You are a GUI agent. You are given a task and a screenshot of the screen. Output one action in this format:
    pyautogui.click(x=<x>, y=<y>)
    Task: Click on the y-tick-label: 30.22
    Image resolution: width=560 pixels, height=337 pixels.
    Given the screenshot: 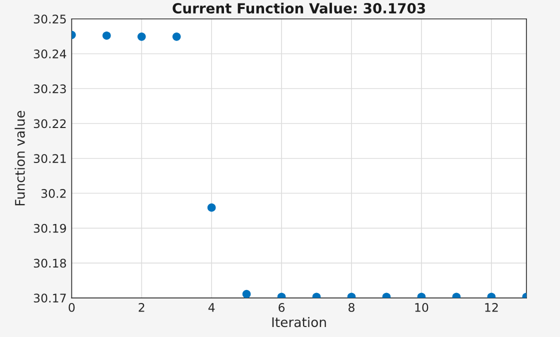 What is the action you would take?
    pyautogui.click(x=50, y=123)
    